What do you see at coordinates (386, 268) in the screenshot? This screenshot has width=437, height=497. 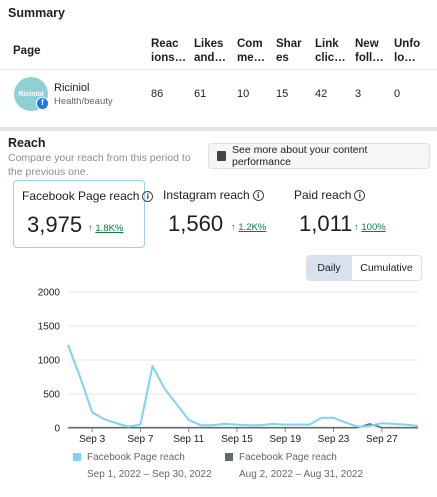 I see `cumulative-toggle-button: Cumulative` at bounding box center [386, 268].